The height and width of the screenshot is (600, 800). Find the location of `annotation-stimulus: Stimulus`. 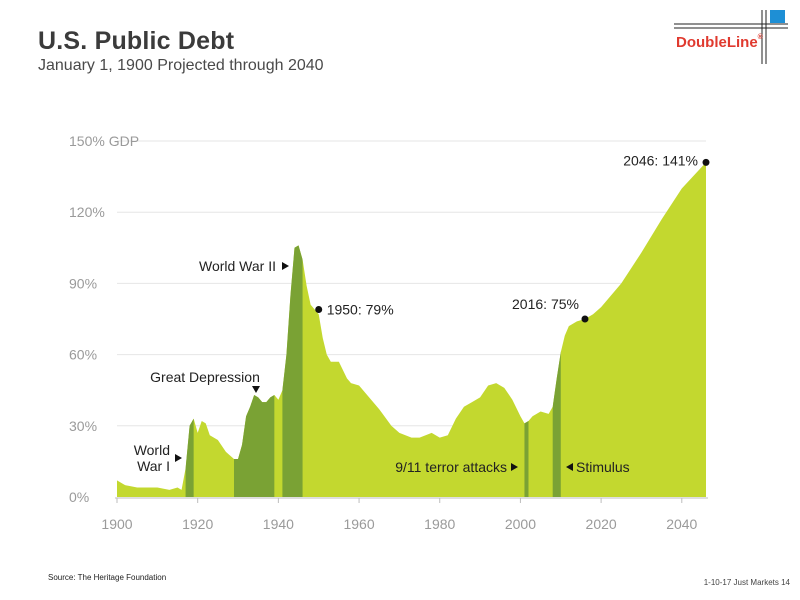

annotation-stimulus: Stimulus is located at coordinates (603, 467).